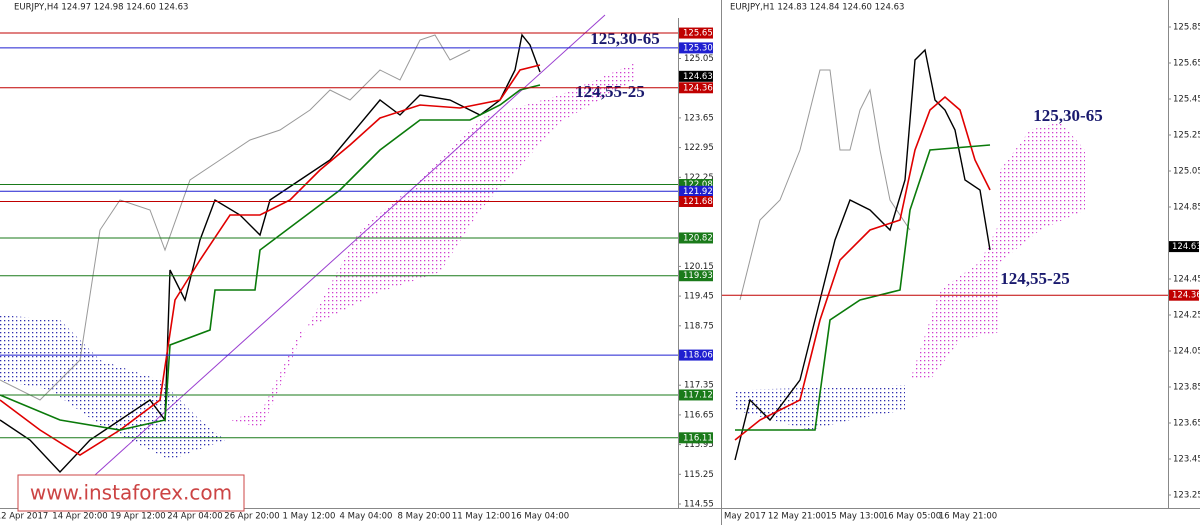 This screenshot has width=1200, height=525. I want to click on price-tick-label: 115.95, so click(699, 445).